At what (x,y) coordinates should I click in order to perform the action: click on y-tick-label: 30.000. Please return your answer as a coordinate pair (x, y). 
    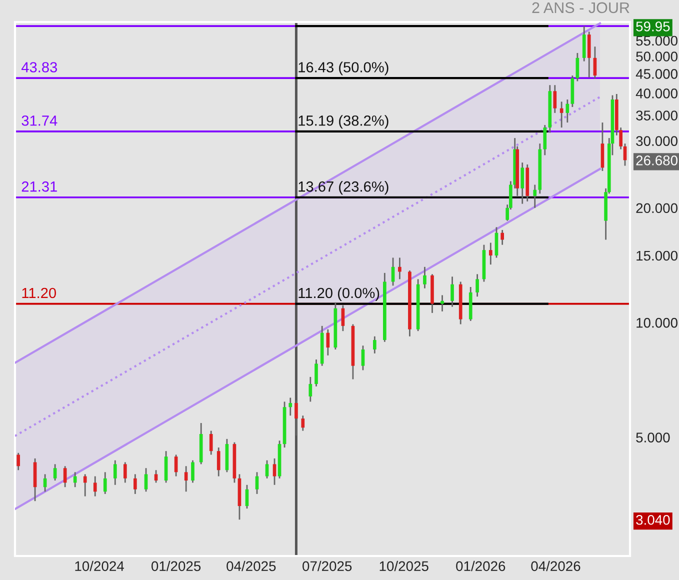
    Looking at the image, I should click on (657, 141).